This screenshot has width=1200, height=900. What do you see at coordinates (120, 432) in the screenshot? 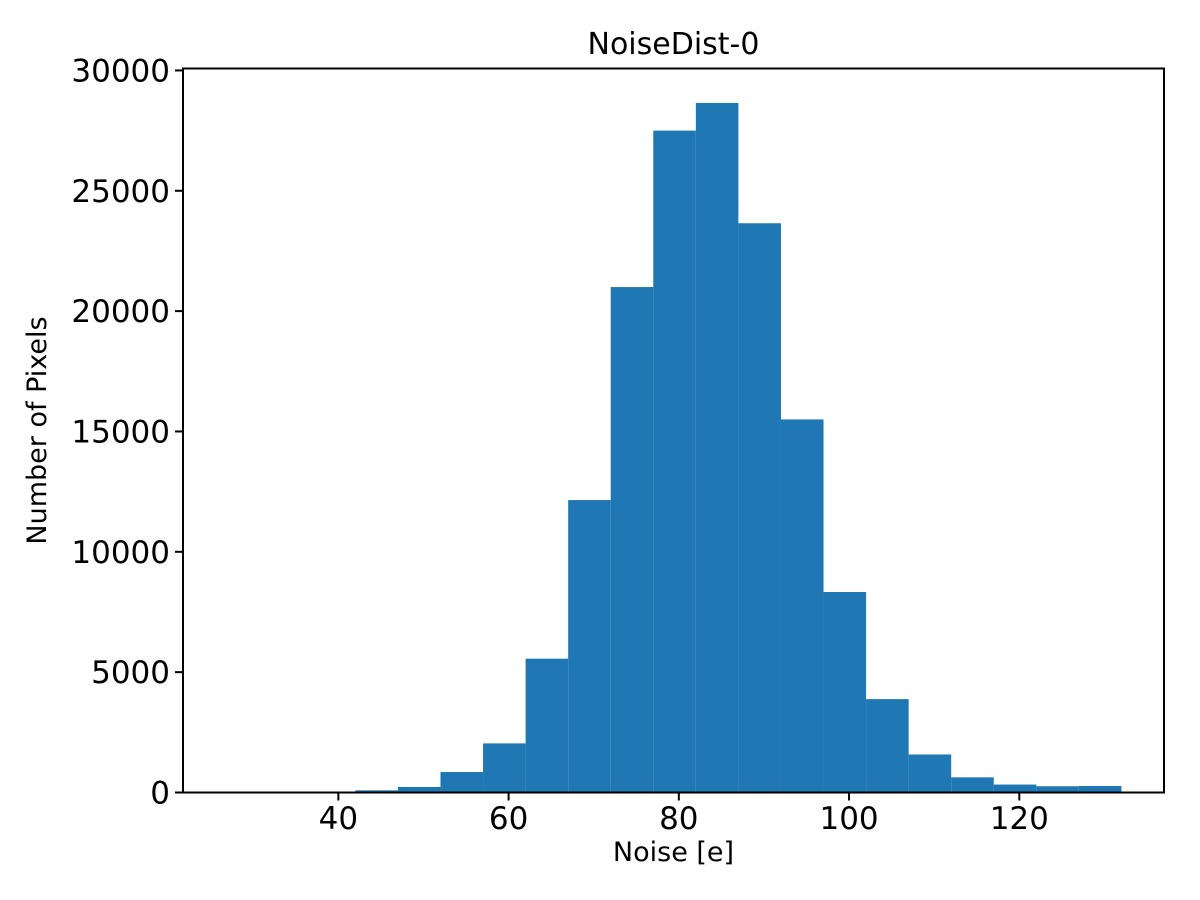
I see `y-tick-label: 15000` at bounding box center [120, 432].